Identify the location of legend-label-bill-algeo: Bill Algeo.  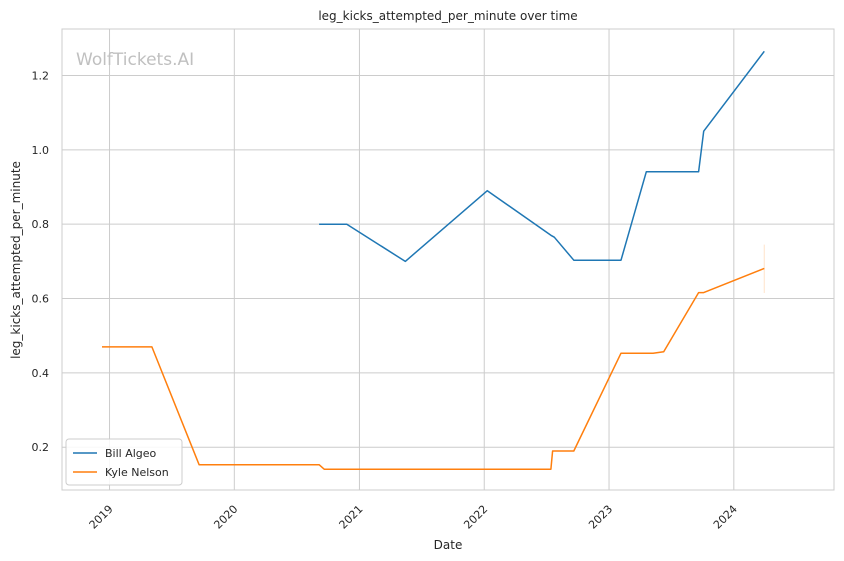
(131, 453).